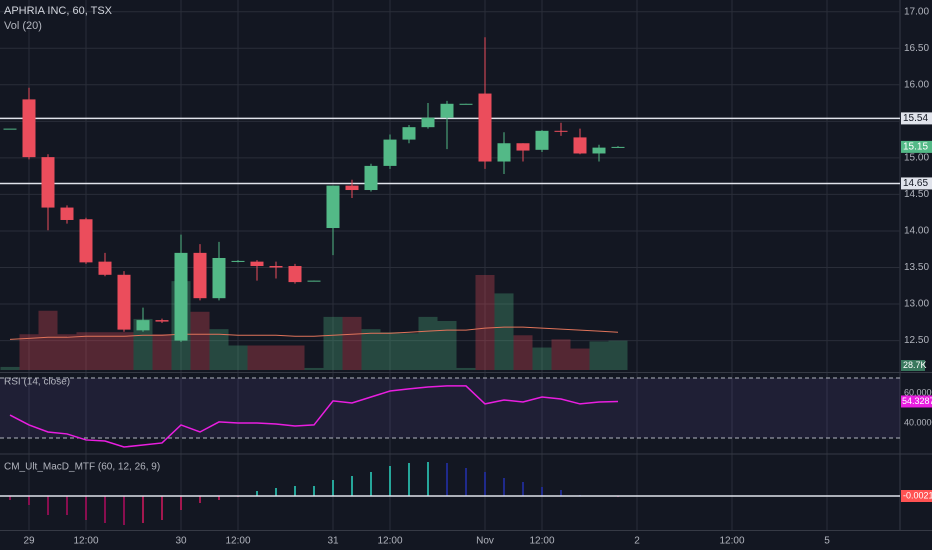 This screenshot has width=932, height=550. Describe the element at coordinates (916, 304) in the screenshot. I see `y-tick-label: 13.00` at that location.